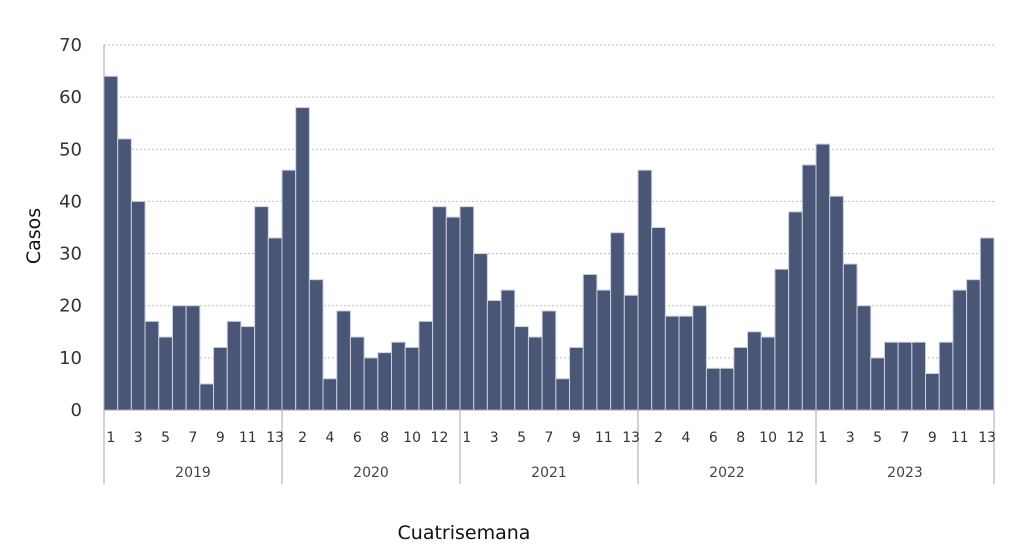 The width and height of the screenshot is (1024, 559). Describe the element at coordinates (70, 254) in the screenshot. I see `y-tick-label: 30` at that location.